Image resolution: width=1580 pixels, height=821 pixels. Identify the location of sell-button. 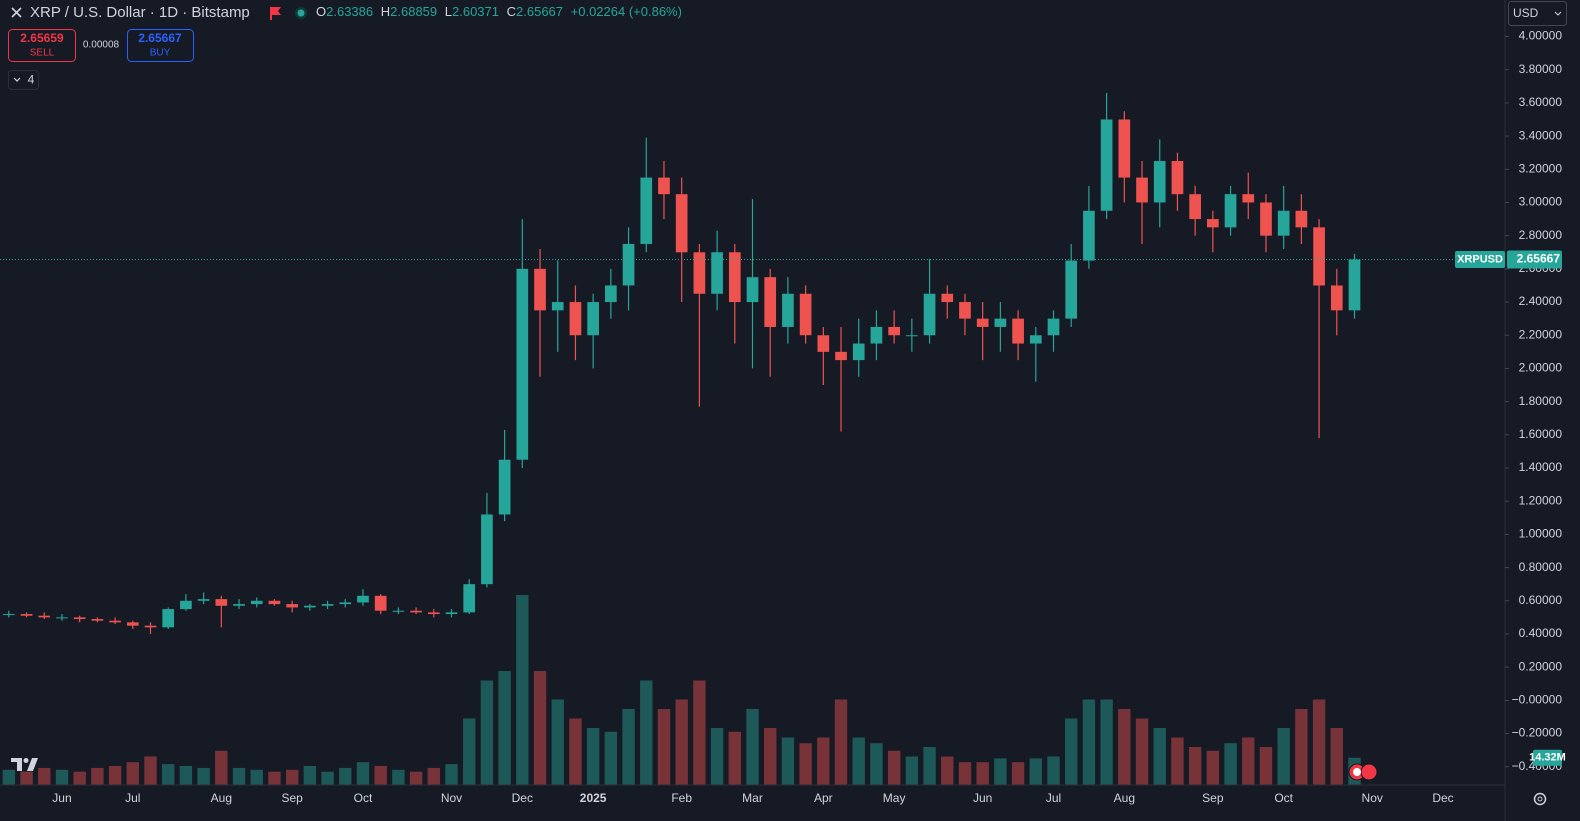
(42, 45).